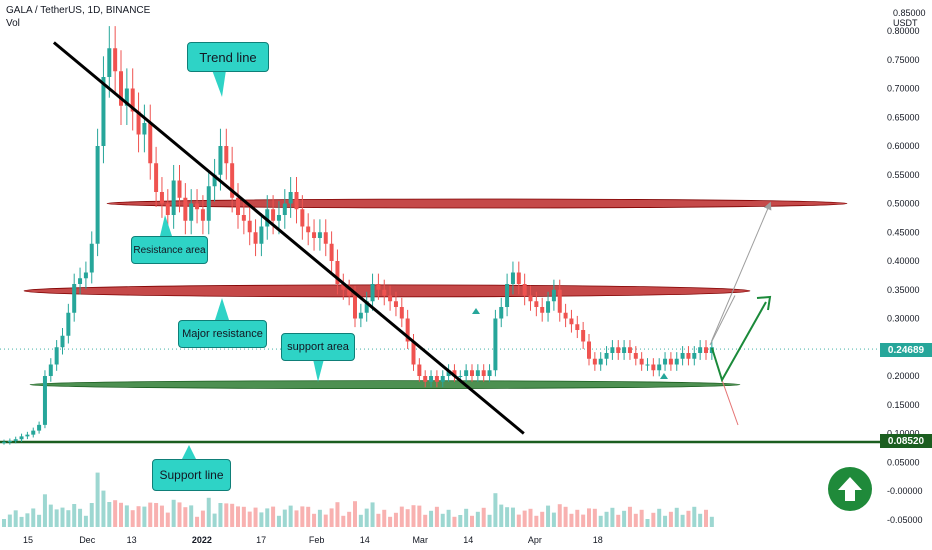 This screenshot has width=932, height=550. I want to click on y-tick-label: 0.70000, so click(903, 89).